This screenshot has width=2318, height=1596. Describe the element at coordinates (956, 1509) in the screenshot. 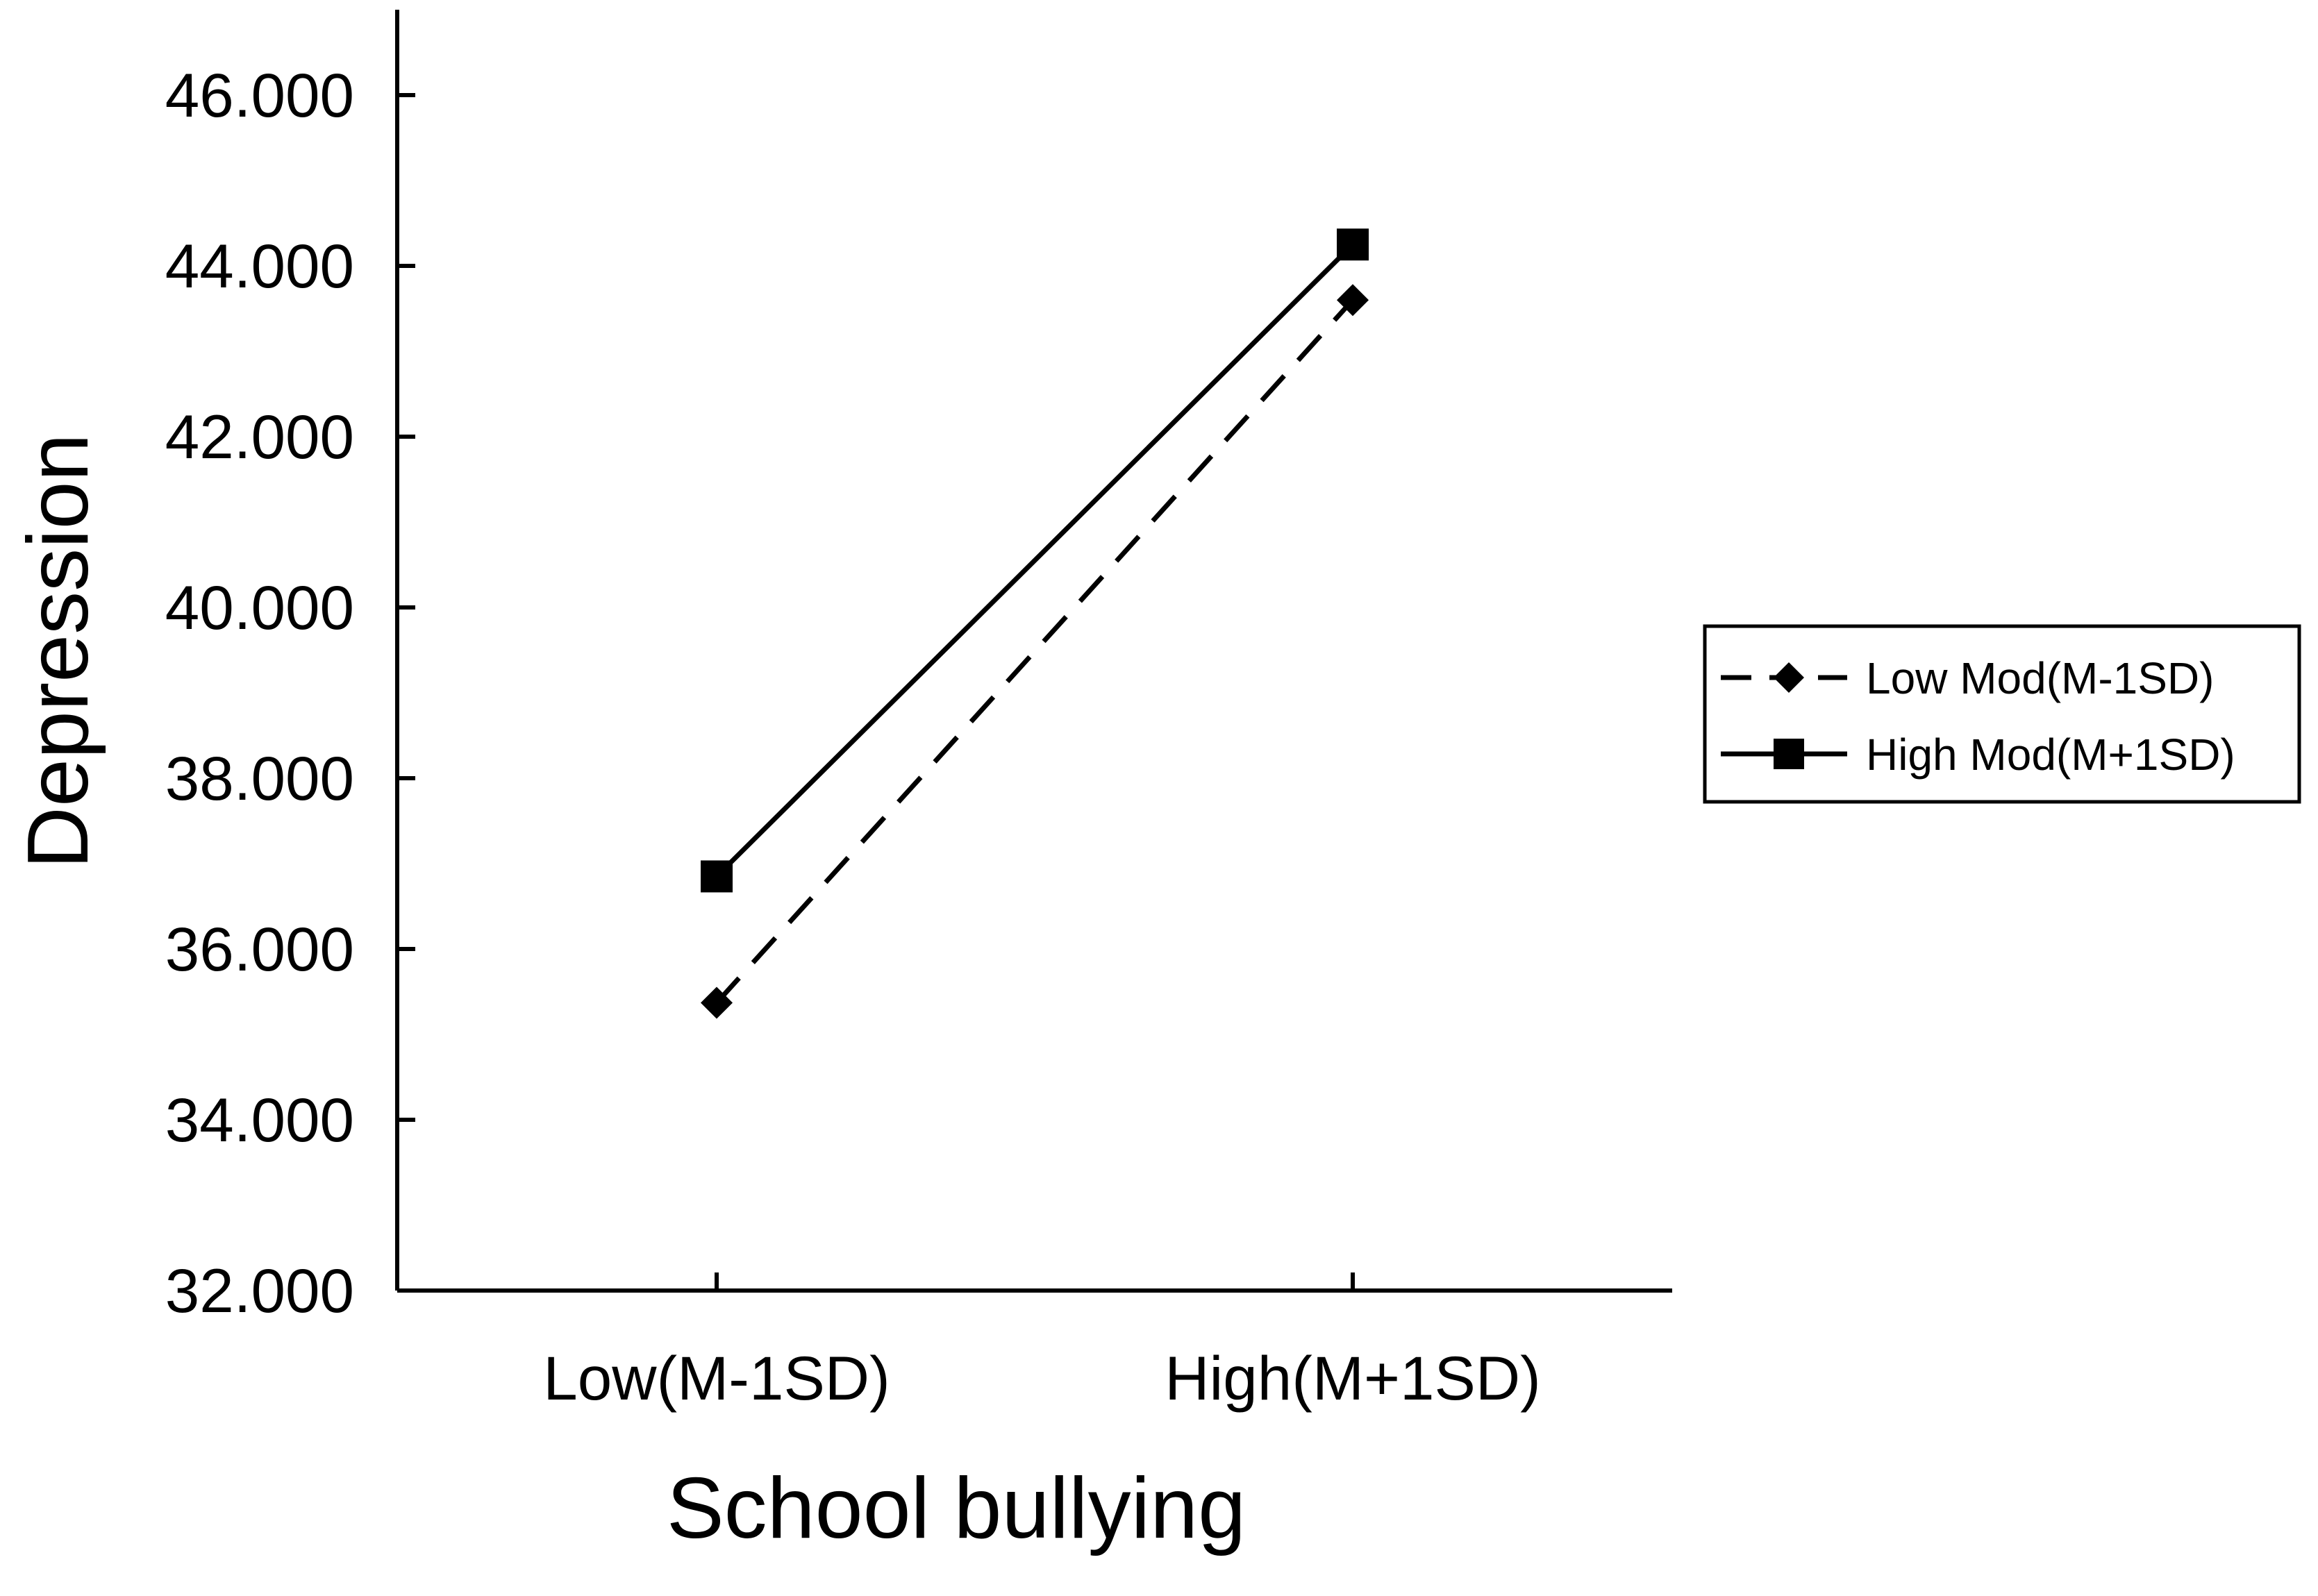

I see `x-axis-title: School bullying` at that location.